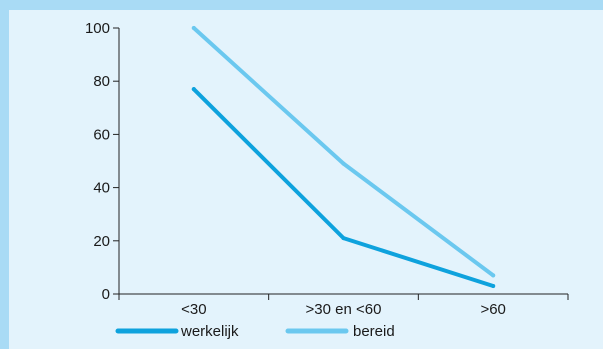  I want to click on y-tick-label: 40, so click(101, 188).